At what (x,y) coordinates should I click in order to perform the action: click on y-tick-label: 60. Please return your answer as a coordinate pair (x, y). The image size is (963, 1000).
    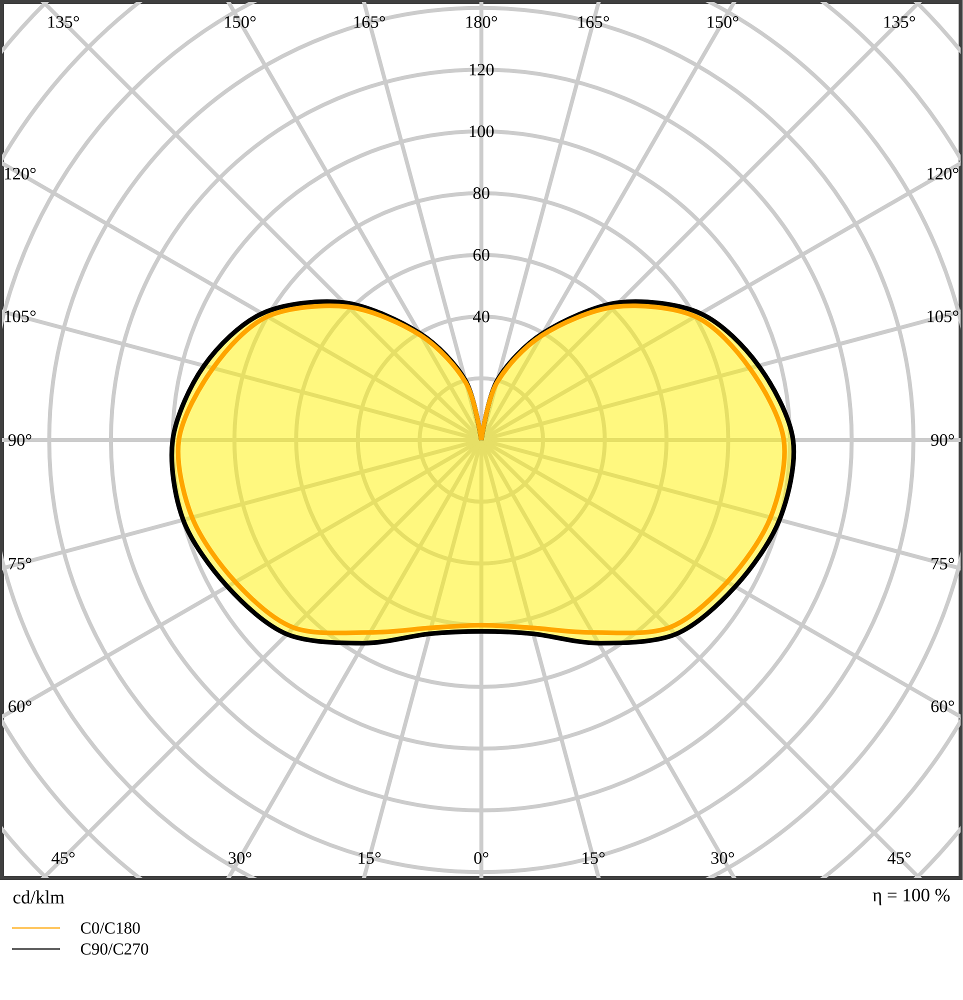
    Looking at the image, I should click on (481, 254).